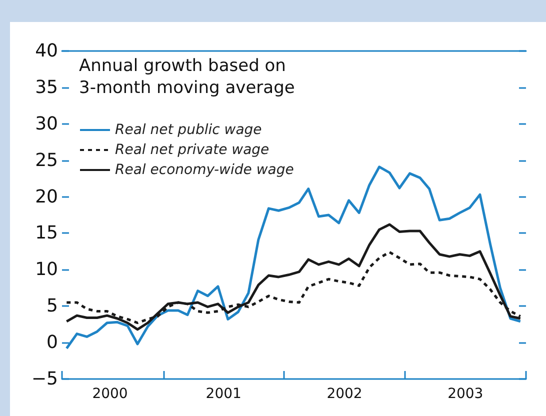  What do you see at coordinates (110, 394) in the screenshot?
I see `x-tick-label: 2000` at bounding box center [110, 394].